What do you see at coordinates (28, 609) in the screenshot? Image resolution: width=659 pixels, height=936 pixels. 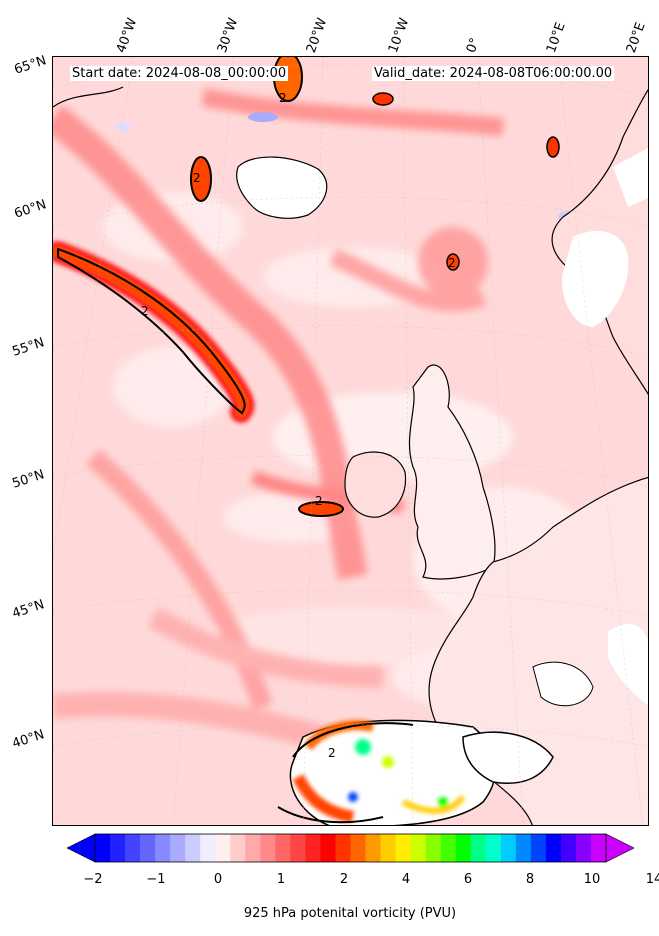 I see `lat-label-45n: 45°N` at bounding box center [28, 609].